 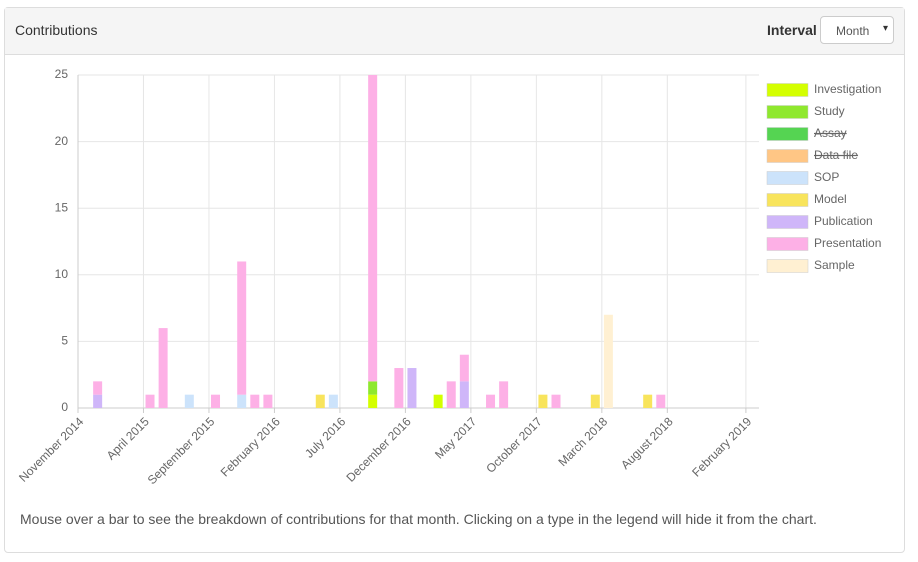 What do you see at coordinates (454, 31) in the screenshot?
I see `panel-header: Contributions Interval Month ▾` at bounding box center [454, 31].